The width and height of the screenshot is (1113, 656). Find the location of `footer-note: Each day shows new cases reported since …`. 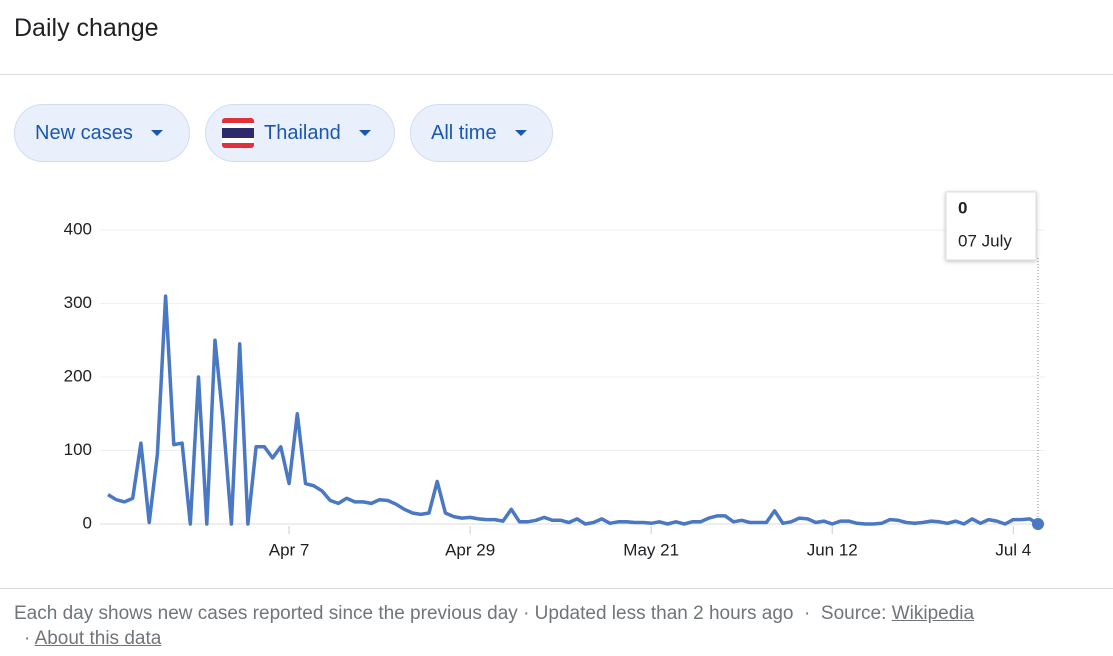

footer-note: Each day shows new cases reported since … is located at coordinates (266, 613).